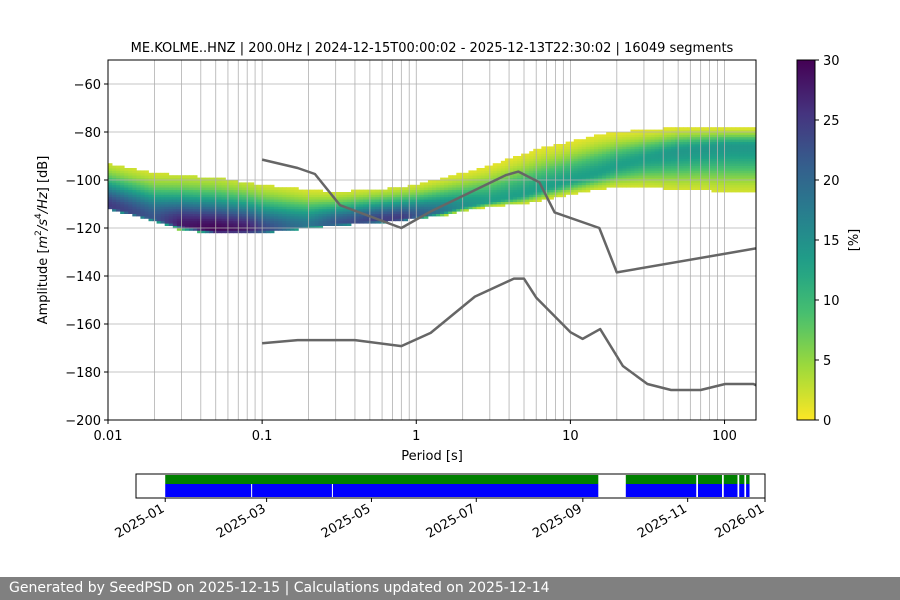 This screenshot has width=900, height=600. Describe the element at coordinates (262, 436) in the screenshot. I see `x-tick-label: 0.1` at that location.